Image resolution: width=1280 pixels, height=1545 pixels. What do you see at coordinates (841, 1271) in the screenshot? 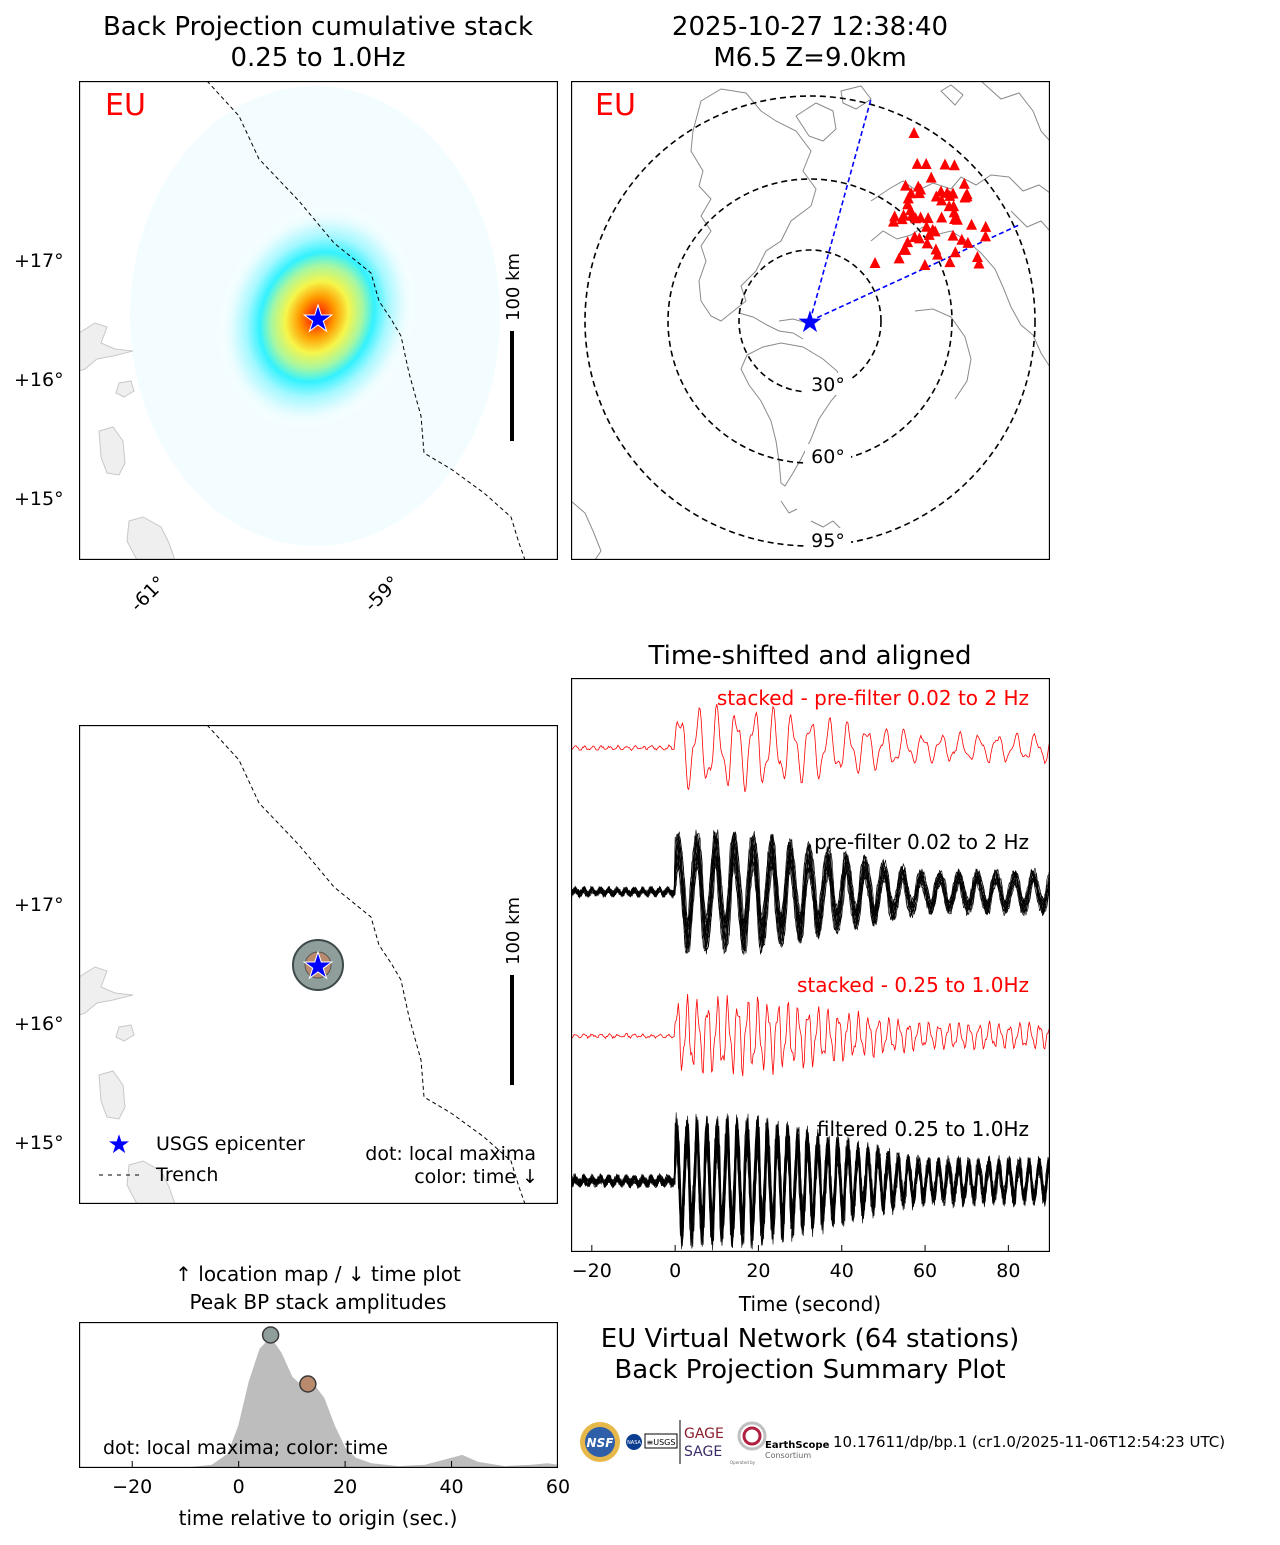
I see `traces-x-tick-label: 40` at bounding box center [841, 1271].